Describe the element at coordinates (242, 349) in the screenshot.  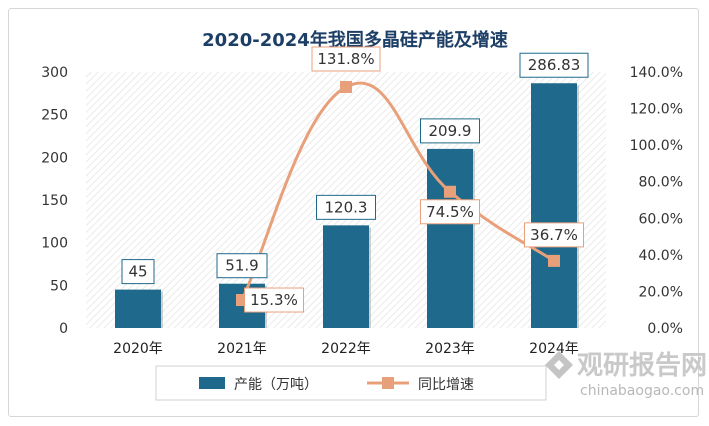
I see `x-tick-label: 2021年` at that location.